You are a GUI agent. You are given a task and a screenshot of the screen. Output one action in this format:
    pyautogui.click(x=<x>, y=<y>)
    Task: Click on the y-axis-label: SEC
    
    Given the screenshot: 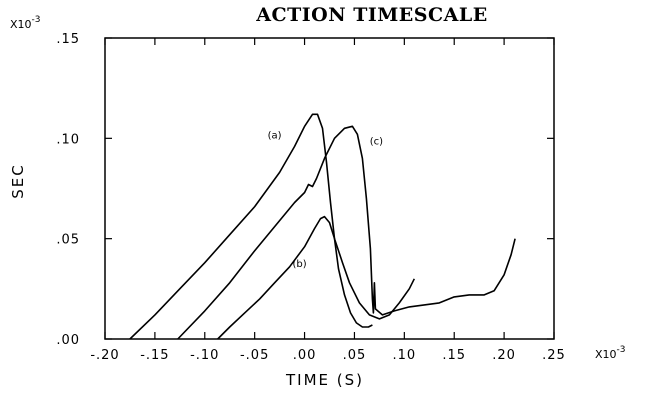 What is the action you would take?
    pyautogui.click(x=18, y=180)
    